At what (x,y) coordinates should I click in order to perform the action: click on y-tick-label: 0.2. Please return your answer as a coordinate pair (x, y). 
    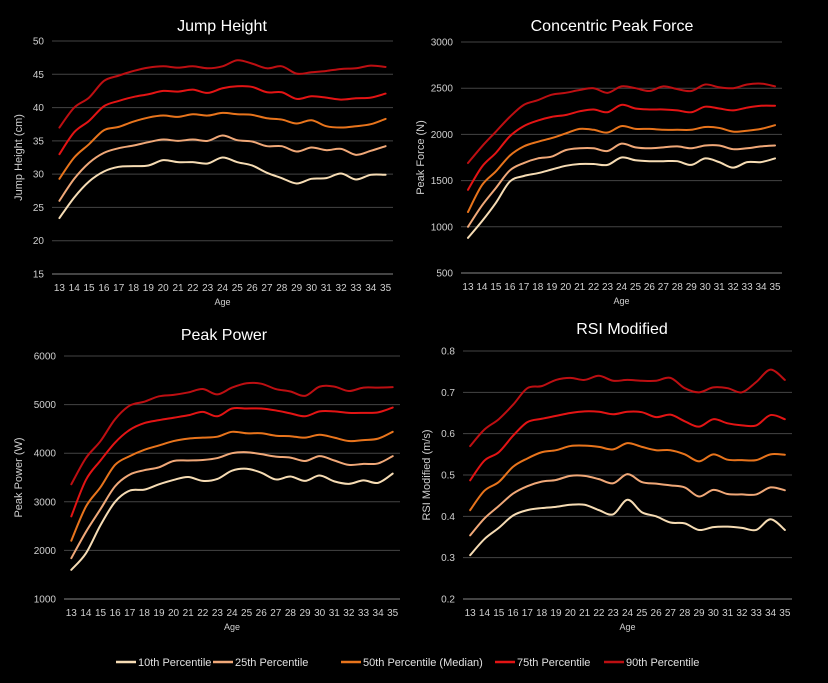
    Looking at the image, I should click on (448, 600).